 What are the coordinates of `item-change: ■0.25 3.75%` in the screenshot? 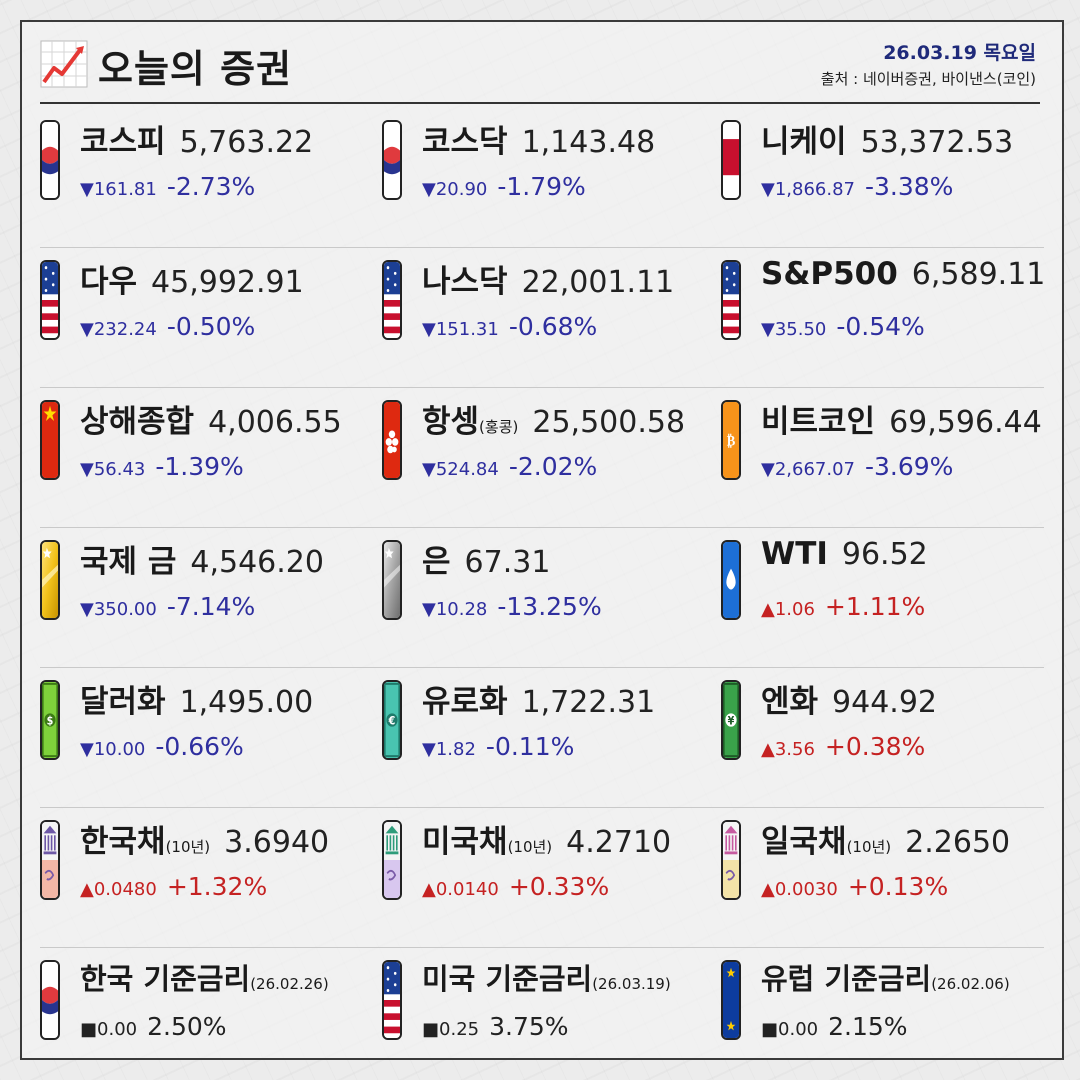 It's located at (495, 1026).